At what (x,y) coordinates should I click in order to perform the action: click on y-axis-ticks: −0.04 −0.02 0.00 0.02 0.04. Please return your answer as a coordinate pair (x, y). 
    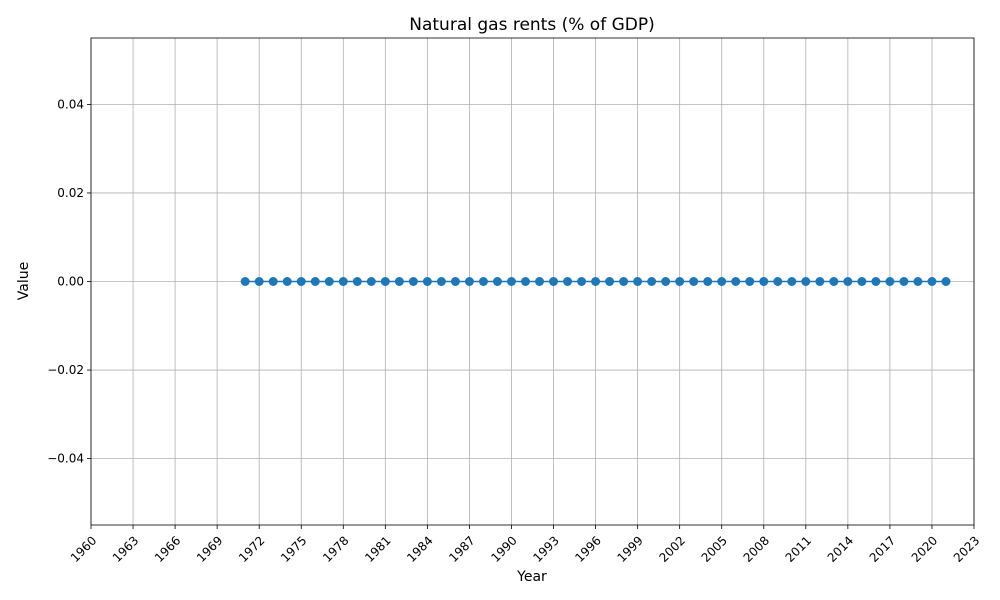
    Looking at the image, I should click on (69, 281).